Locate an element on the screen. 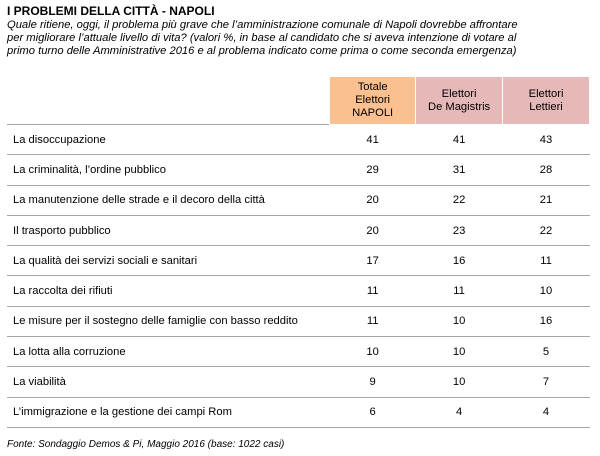 This screenshot has width=600, height=456. value-lettieri: 11 is located at coordinates (546, 261).